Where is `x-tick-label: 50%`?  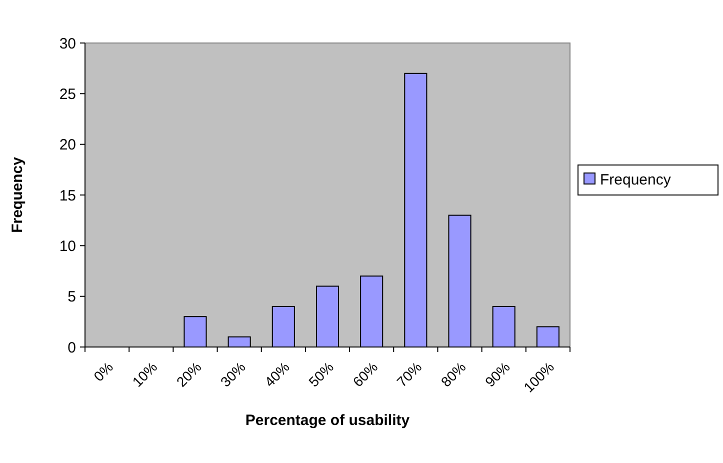 x-tick-label: 50% is located at coordinates (321, 374).